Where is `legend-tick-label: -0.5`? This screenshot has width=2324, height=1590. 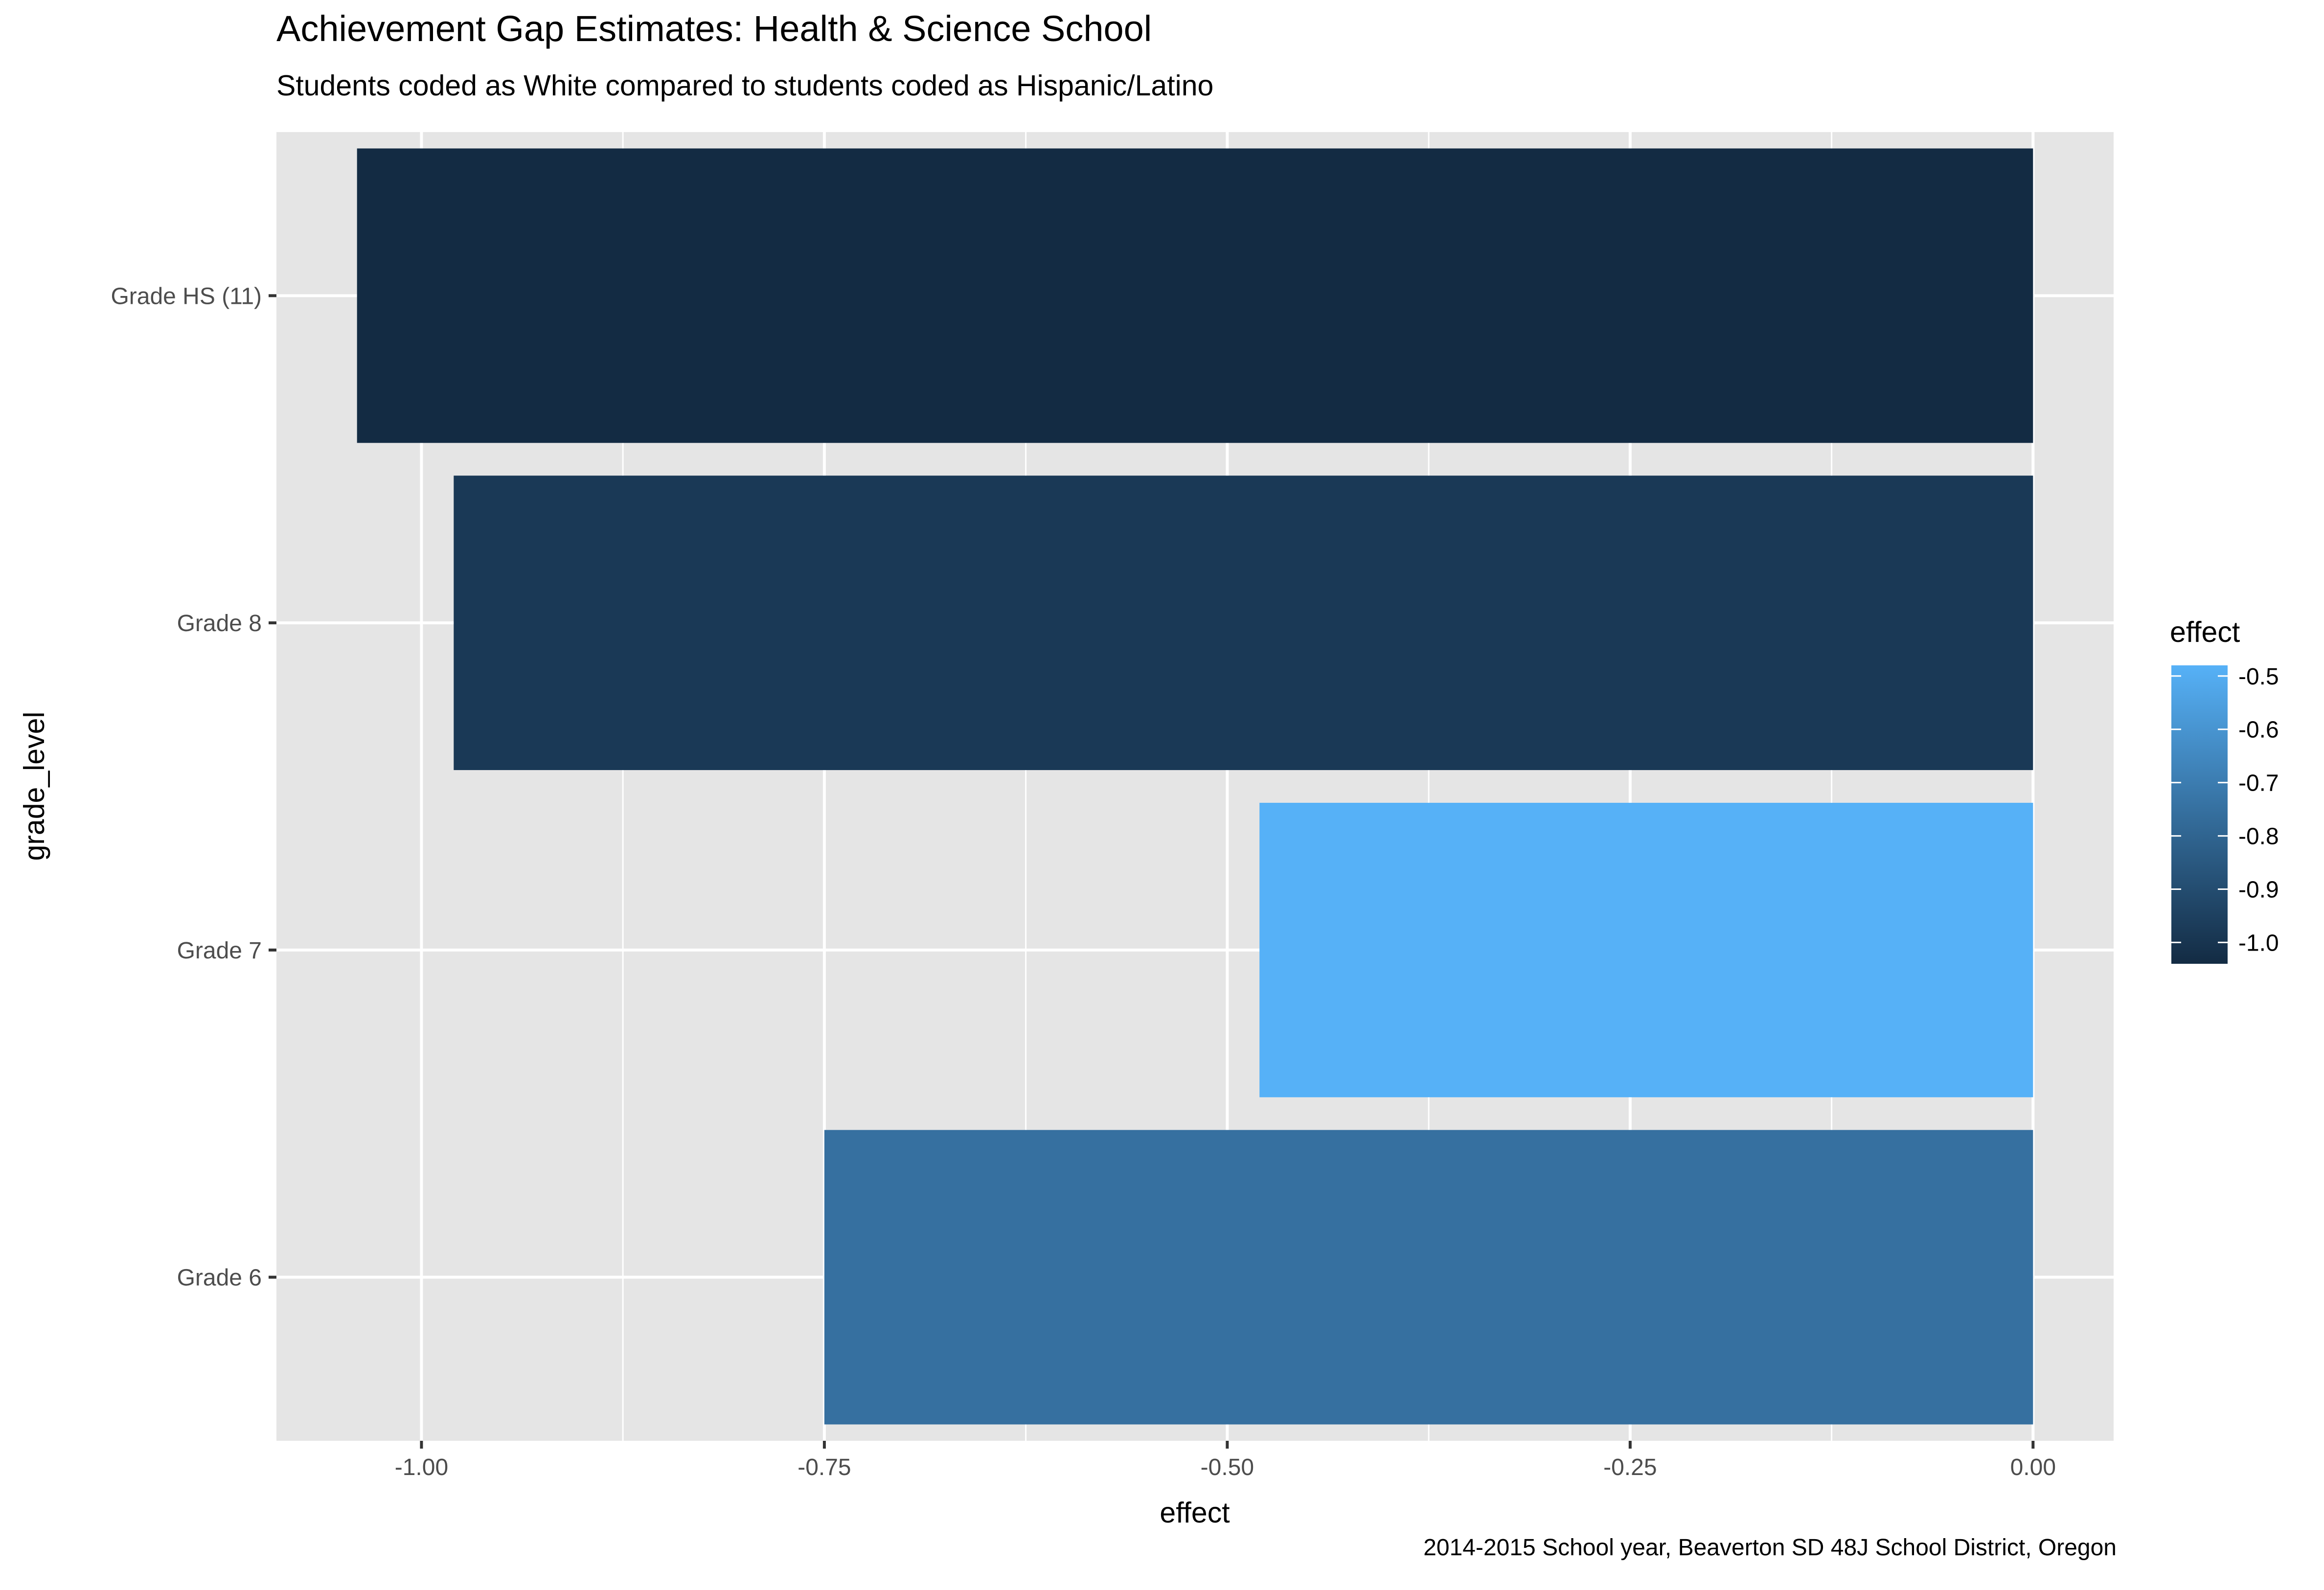
legend-tick-label: -0.5 is located at coordinates (2258, 677).